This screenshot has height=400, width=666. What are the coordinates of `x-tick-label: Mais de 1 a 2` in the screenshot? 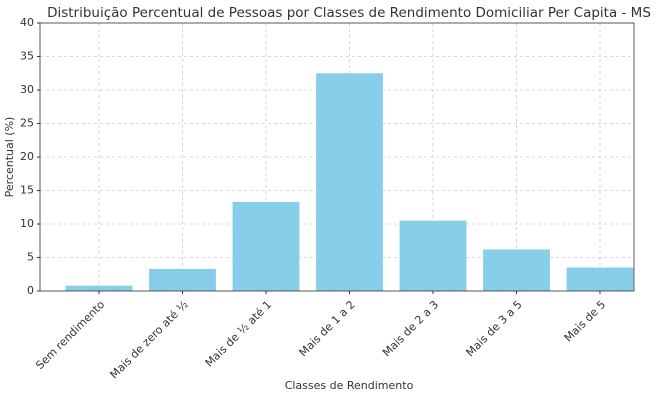 It's located at (327, 328).